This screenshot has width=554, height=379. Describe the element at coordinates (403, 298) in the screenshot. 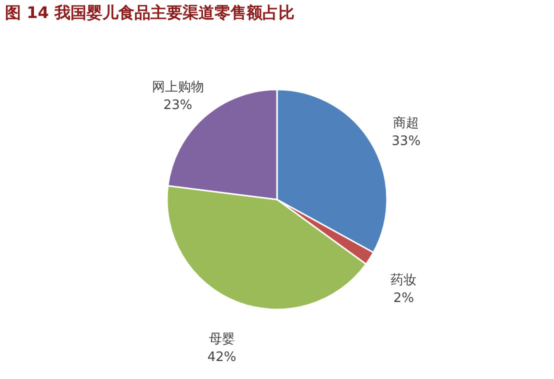

I see `data-label: 2%` at that location.